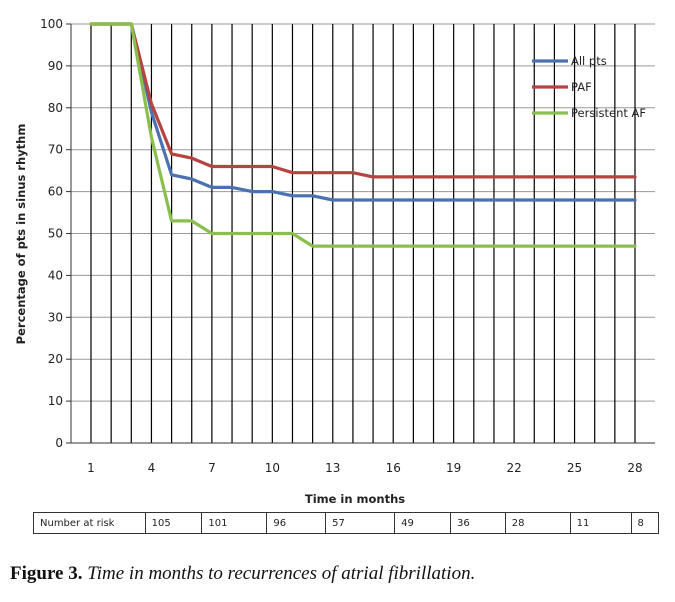 This screenshot has width=675, height=602. What do you see at coordinates (645, 523) in the screenshot?
I see `risk-value: 8` at bounding box center [645, 523].